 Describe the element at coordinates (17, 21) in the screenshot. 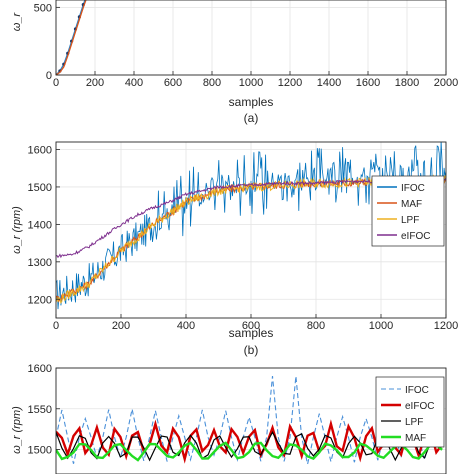

I see `y-axis-label: ω_r` at that location.